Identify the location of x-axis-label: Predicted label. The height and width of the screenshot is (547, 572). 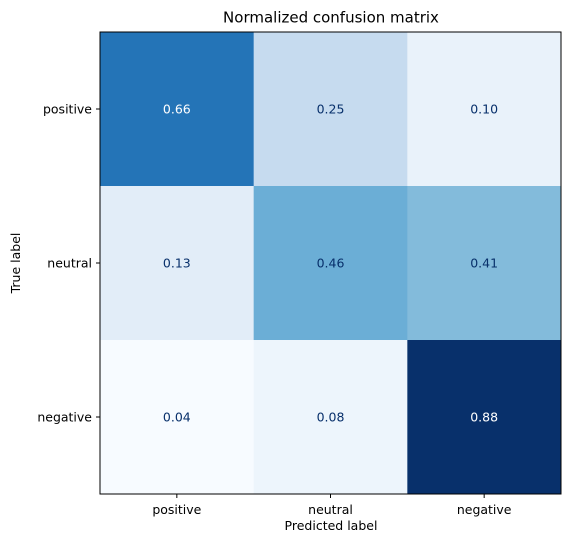
(331, 525).